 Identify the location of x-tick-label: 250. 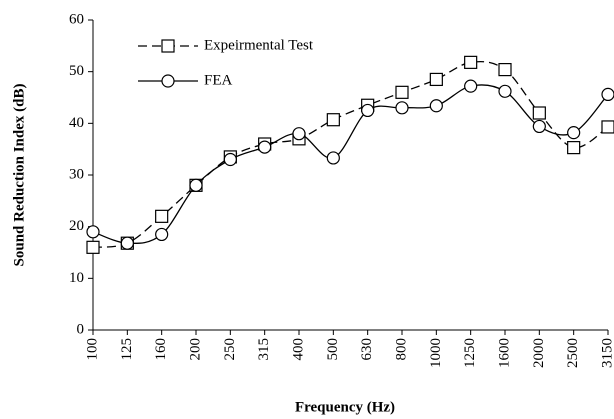
(230, 349).